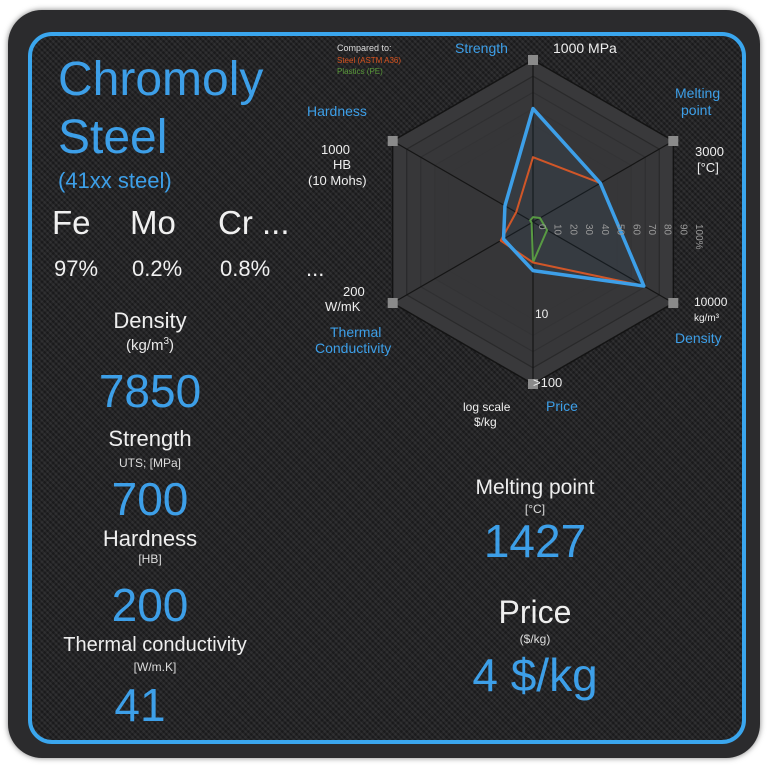 Image resolution: width=768 pixels, height=768 pixels. What do you see at coordinates (535, 509) in the screenshot?
I see `melting-unit: [°C]` at bounding box center [535, 509].